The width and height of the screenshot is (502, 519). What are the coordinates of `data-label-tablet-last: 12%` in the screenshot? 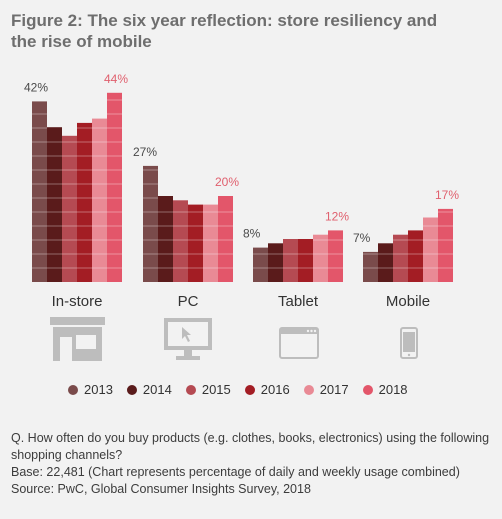 It's located at (337, 216).